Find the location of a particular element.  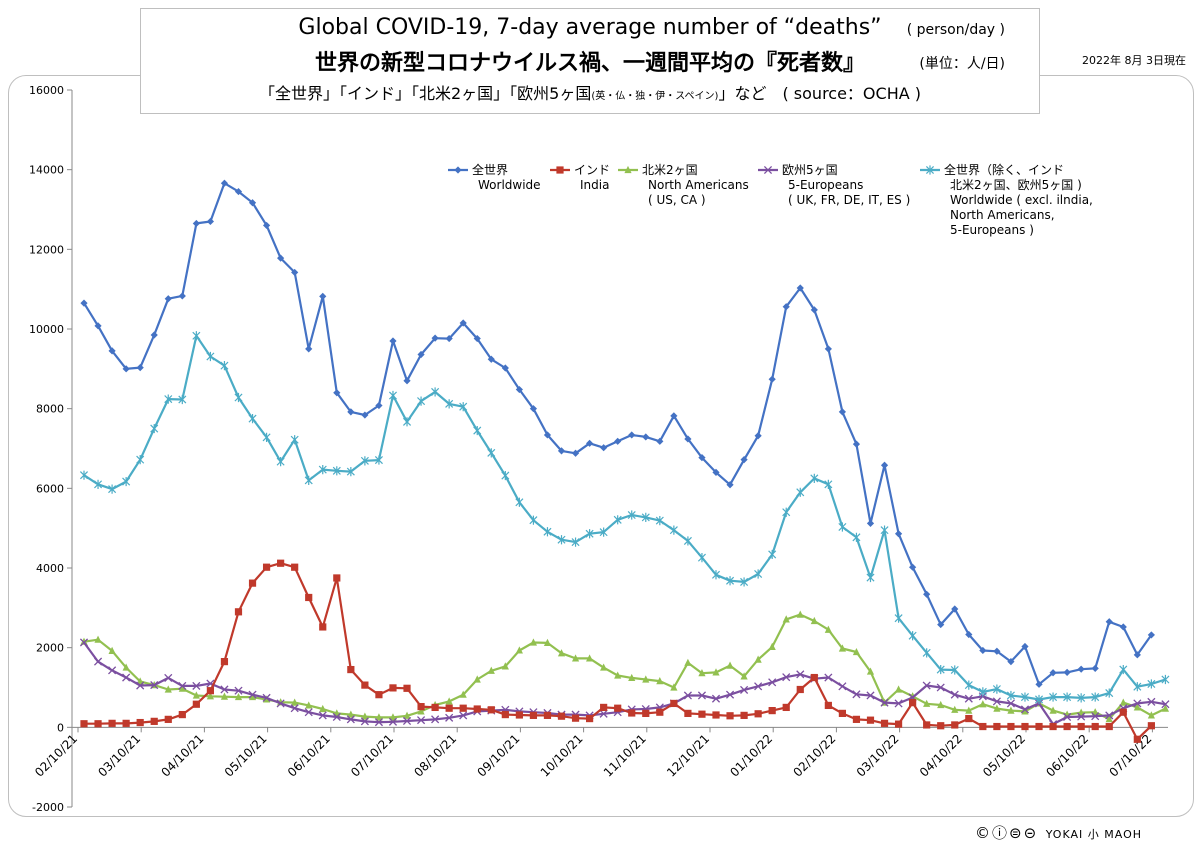

y-tick-label: 8000 is located at coordinates (50, 409).